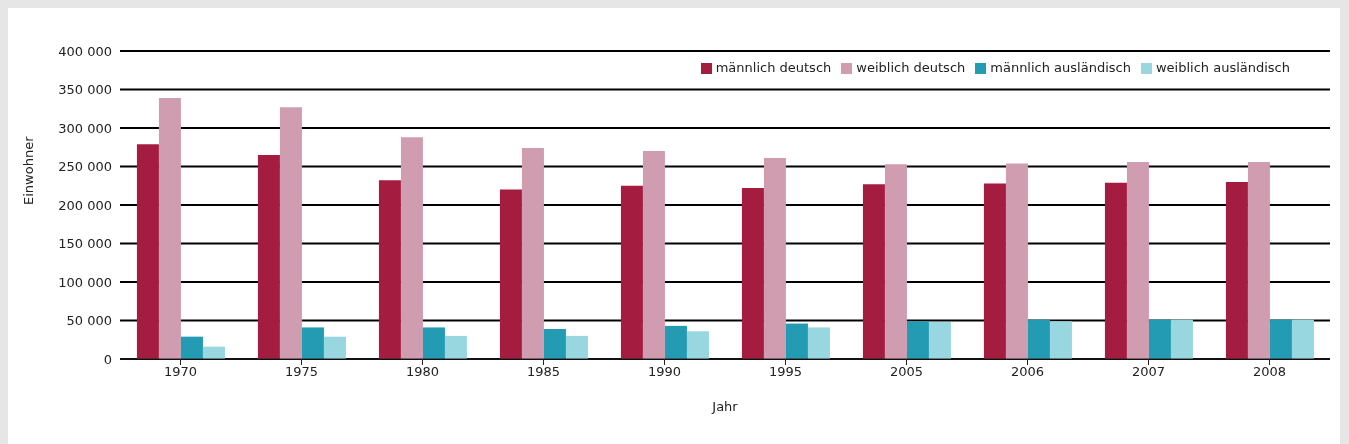  What do you see at coordinates (543, 372) in the screenshot?
I see `x-tick-label: 1985` at bounding box center [543, 372].